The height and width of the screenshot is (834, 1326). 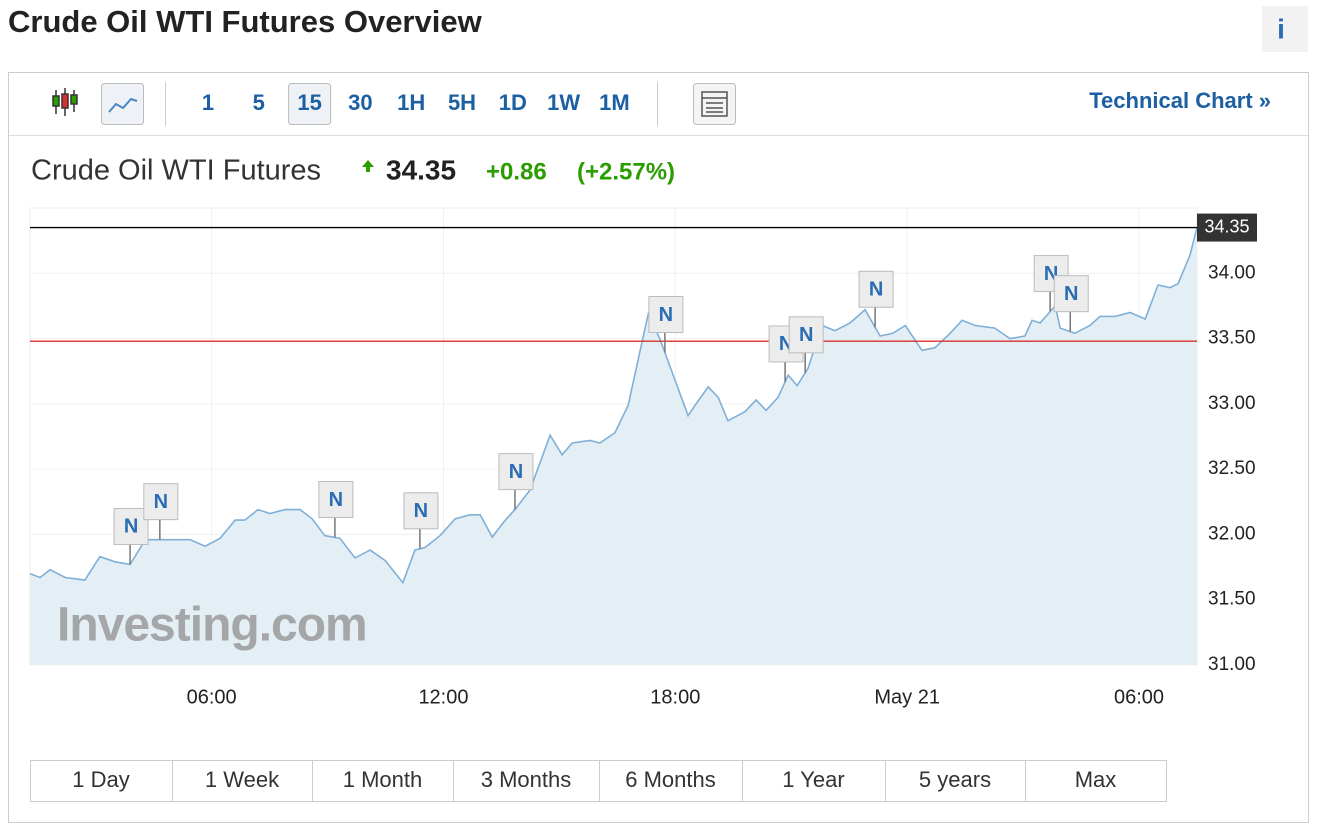 What do you see at coordinates (176, 171) in the screenshot?
I see `instrument-name: Crude Oil WTI Futures` at bounding box center [176, 171].